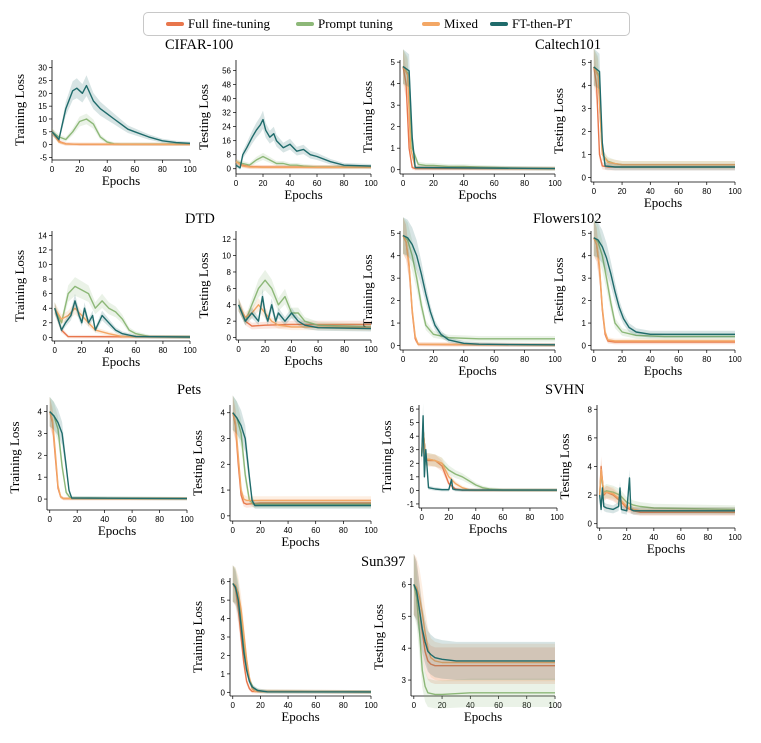 Image resolution: width=761 pixels, height=743 pixels. I want to click on y-tick-label: 3, so click(223, 637).